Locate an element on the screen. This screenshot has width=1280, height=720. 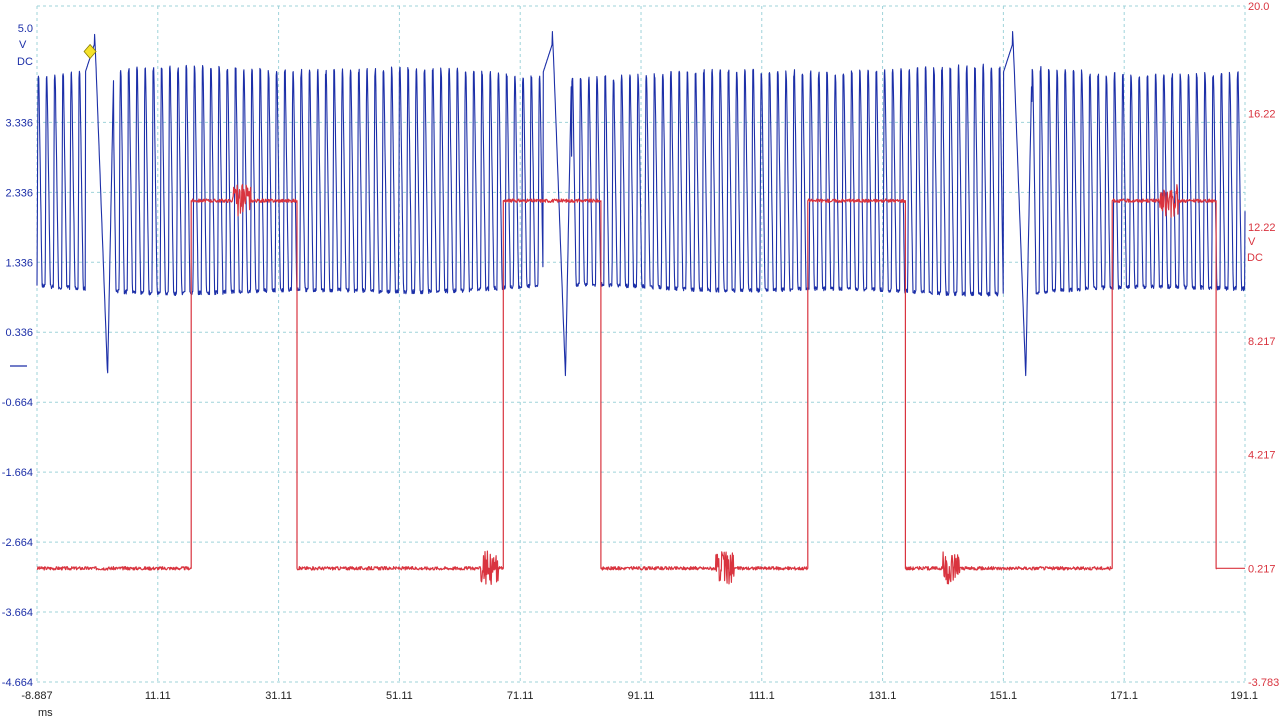
right-axis-ticks: 20.0 16.22 12.22 8.217 4.217 0.217 -3.783 is located at coordinates (1263, 345).